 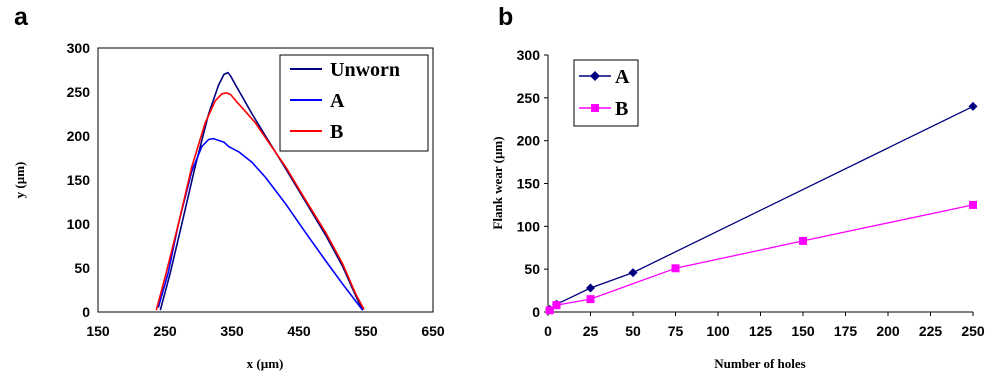 I want to click on x-tick-label: 550, so click(x=366, y=331).